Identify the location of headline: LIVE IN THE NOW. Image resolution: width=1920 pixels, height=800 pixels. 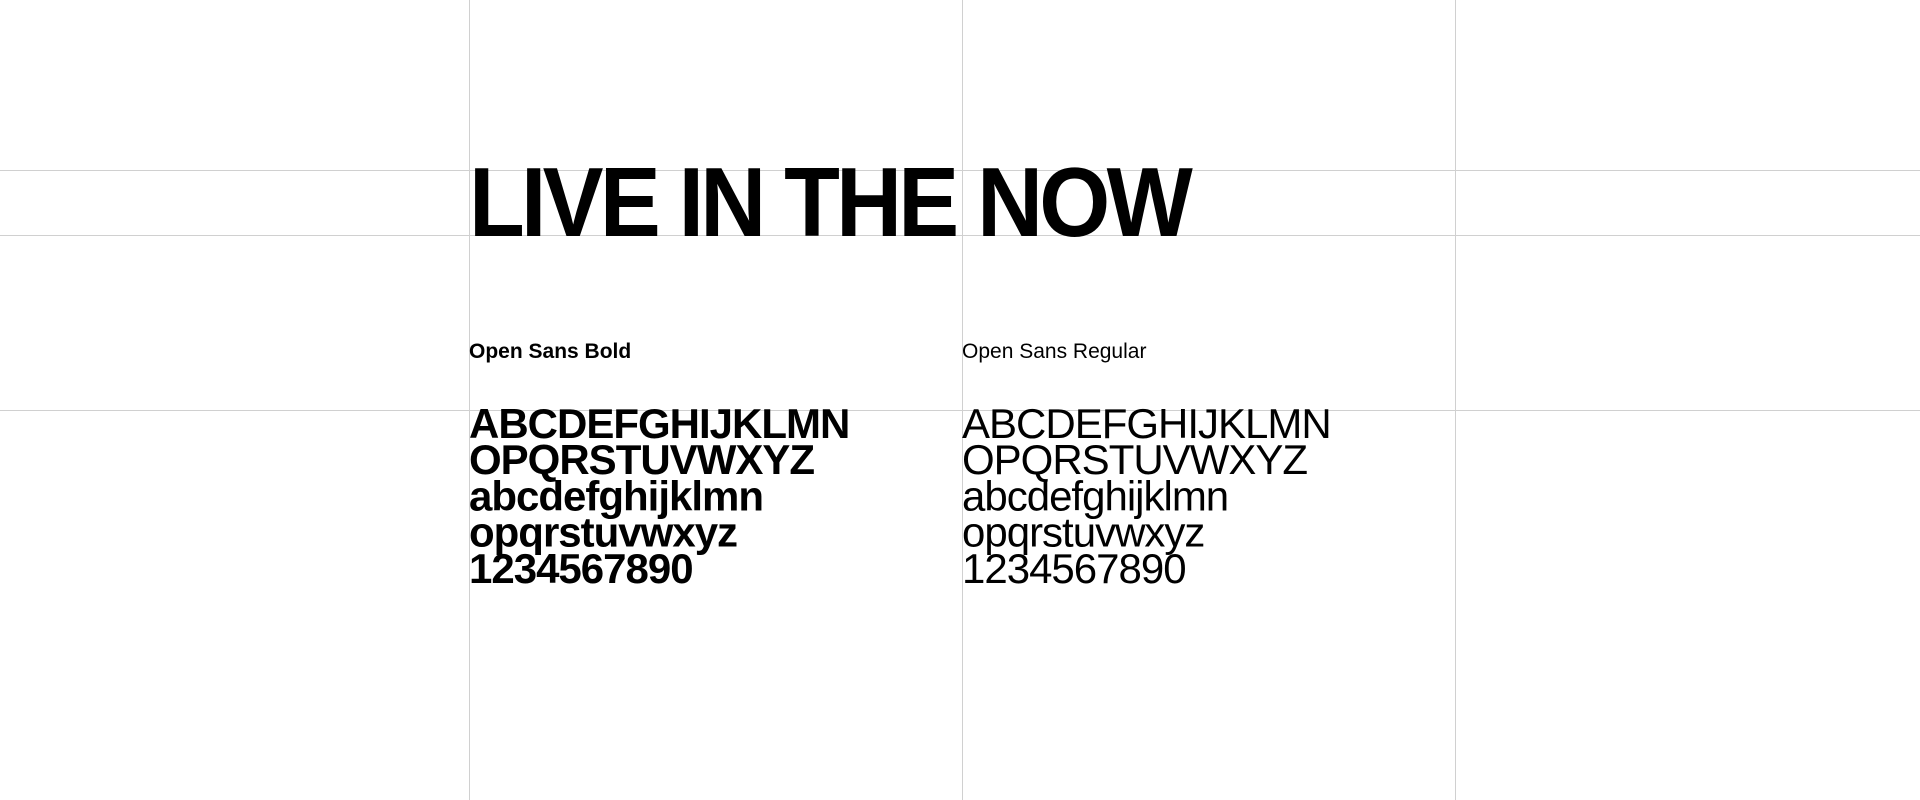
(831, 202).